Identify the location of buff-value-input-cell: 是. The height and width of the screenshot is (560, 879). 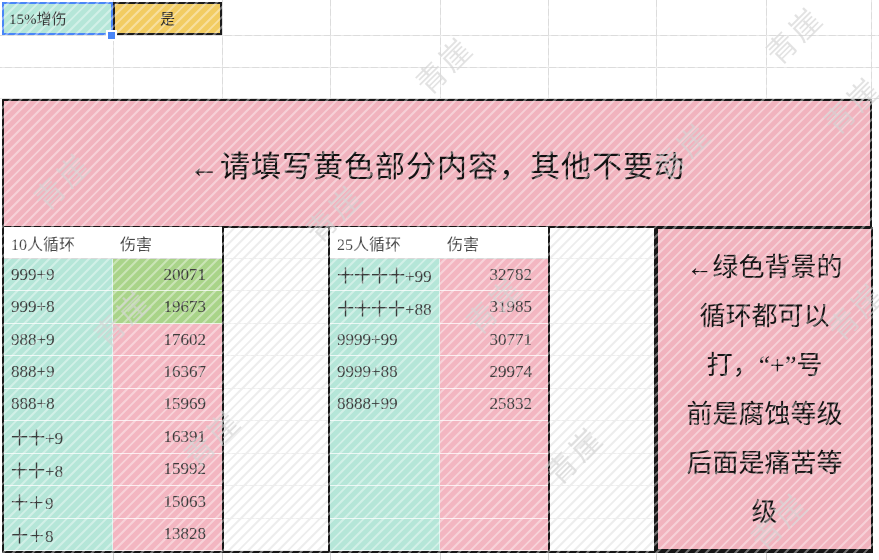
(167, 18).